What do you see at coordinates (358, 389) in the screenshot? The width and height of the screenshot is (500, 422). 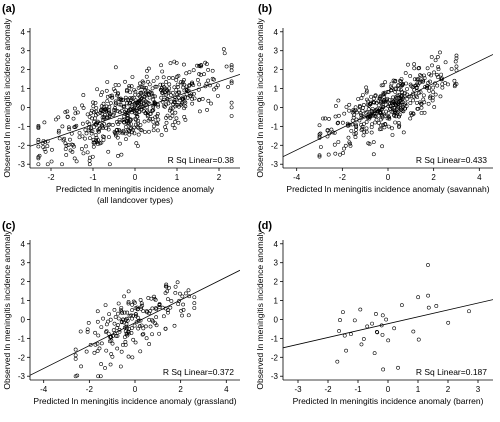 I see `x-tick-label: -1` at bounding box center [358, 389].